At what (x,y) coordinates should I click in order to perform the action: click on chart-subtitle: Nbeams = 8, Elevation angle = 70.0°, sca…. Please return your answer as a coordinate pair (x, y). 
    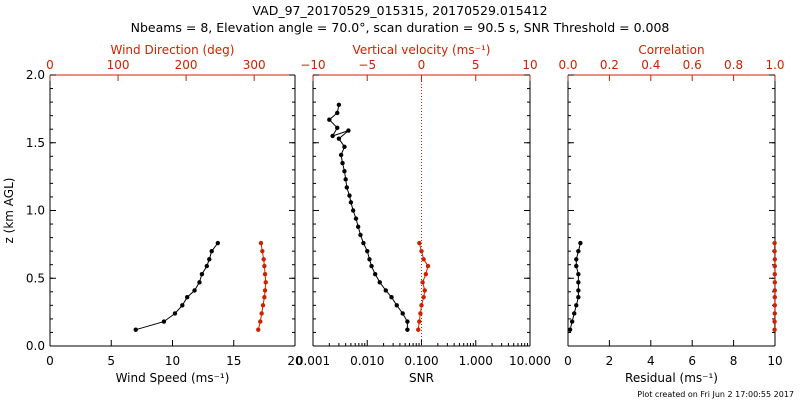
    Looking at the image, I should click on (400, 27).